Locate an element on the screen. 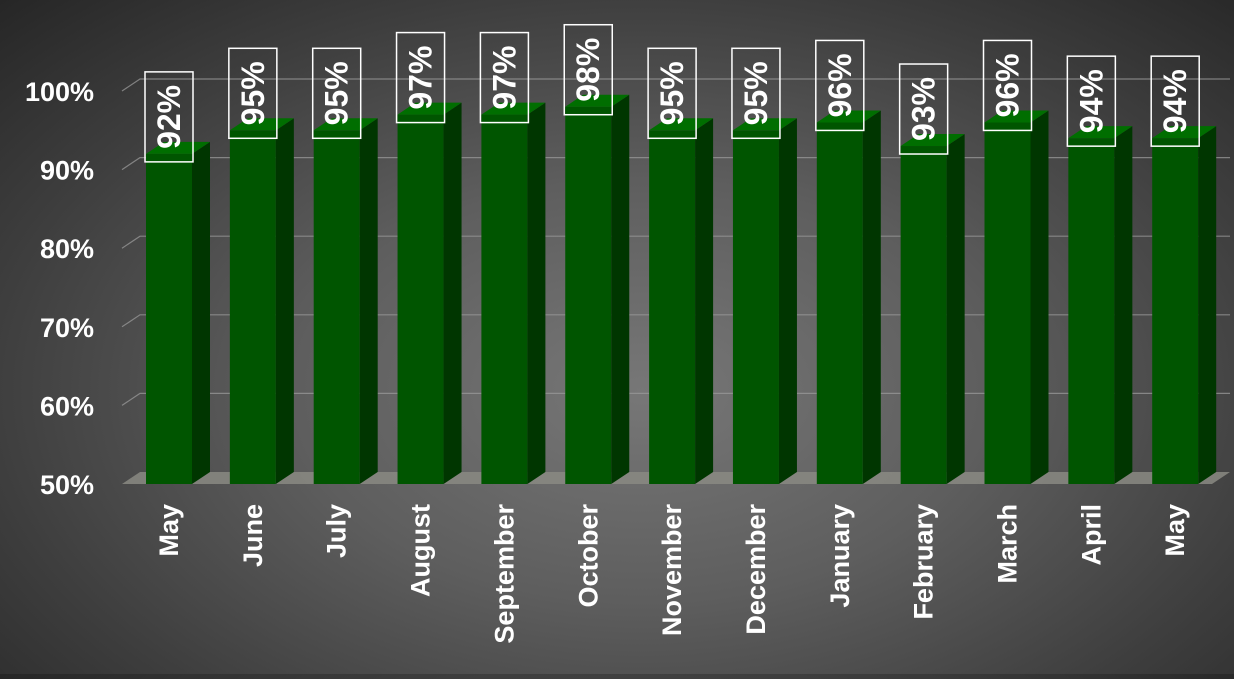  data-label-text: 93% is located at coordinates (924, 109).